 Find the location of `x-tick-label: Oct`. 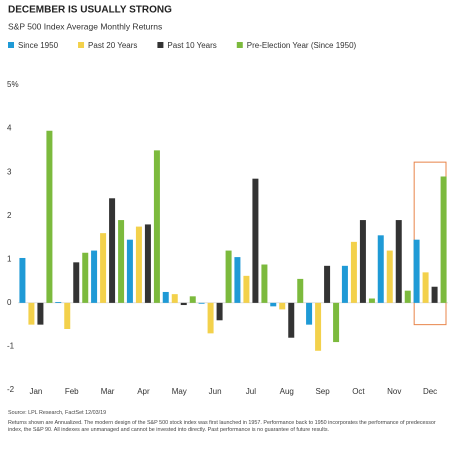

x-tick-label: Oct is located at coordinates (358, 391).